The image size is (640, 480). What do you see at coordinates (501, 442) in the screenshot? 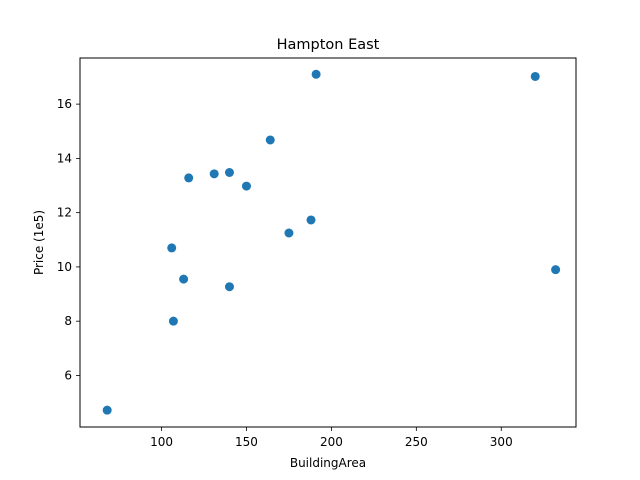
I see `x-tick-label: 300` at bounding box center [501, 442].